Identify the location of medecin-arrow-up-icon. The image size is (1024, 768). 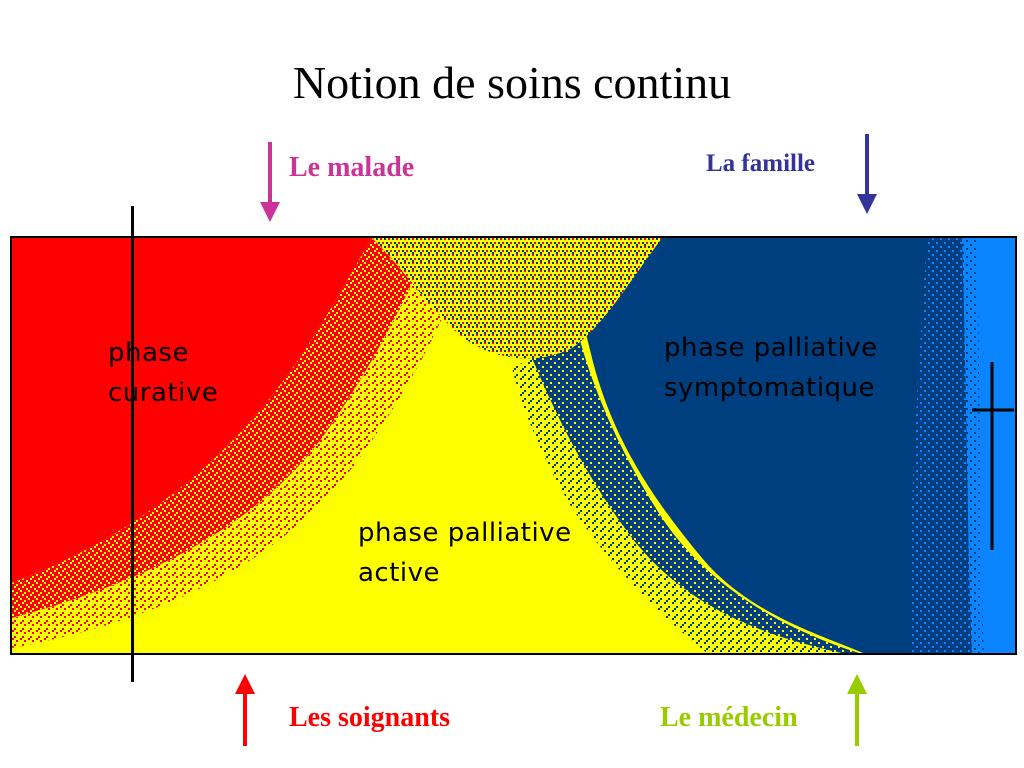
(857, 710).